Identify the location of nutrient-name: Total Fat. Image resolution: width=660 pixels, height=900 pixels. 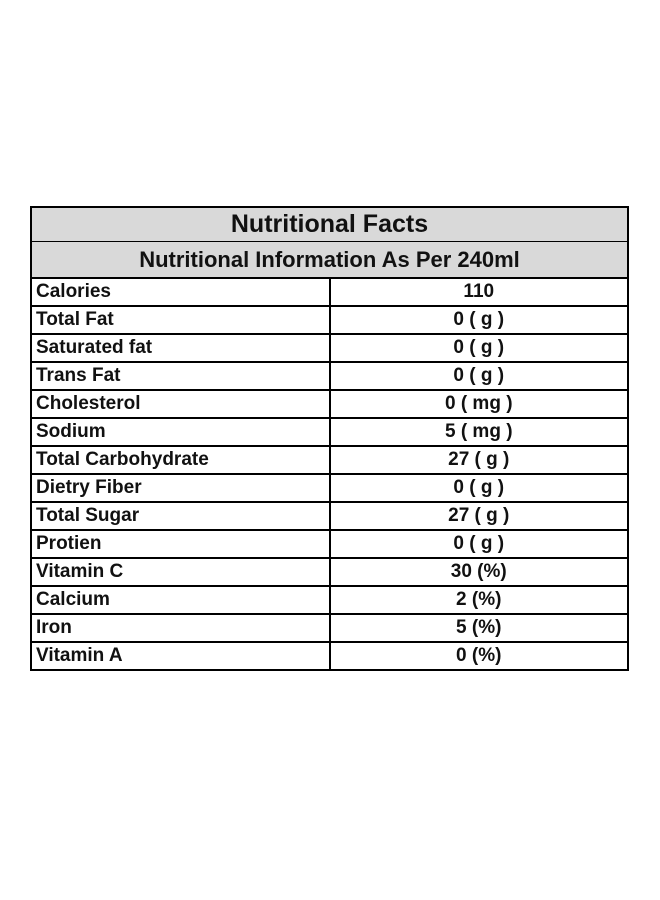
(180, 320).